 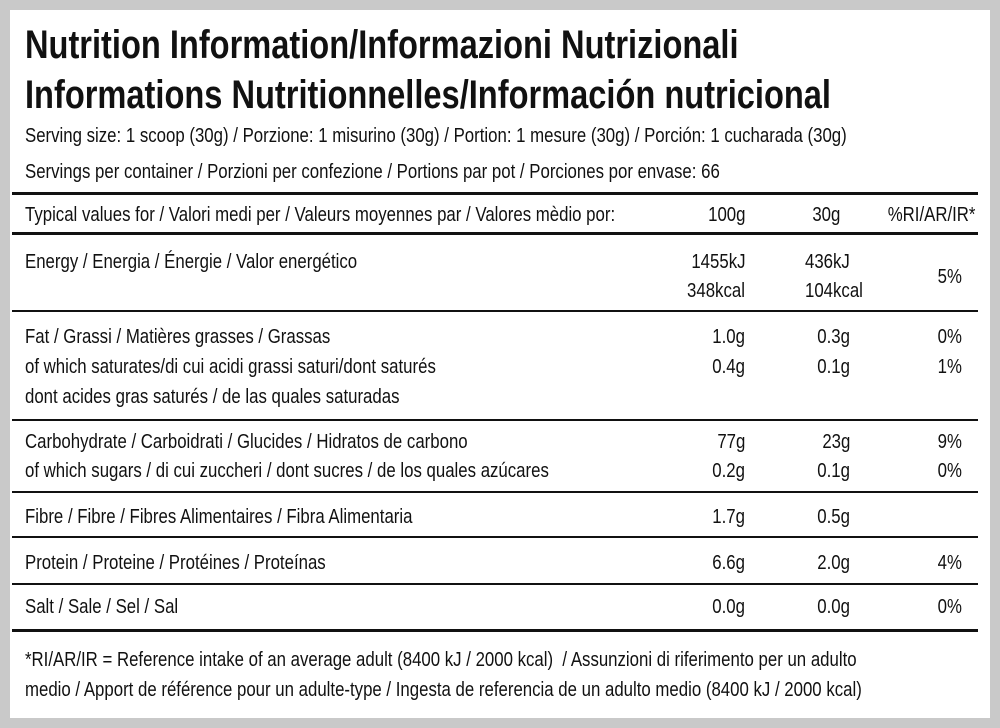 I want to click on value-30g: 0.3g, so click(x=833, y=337).